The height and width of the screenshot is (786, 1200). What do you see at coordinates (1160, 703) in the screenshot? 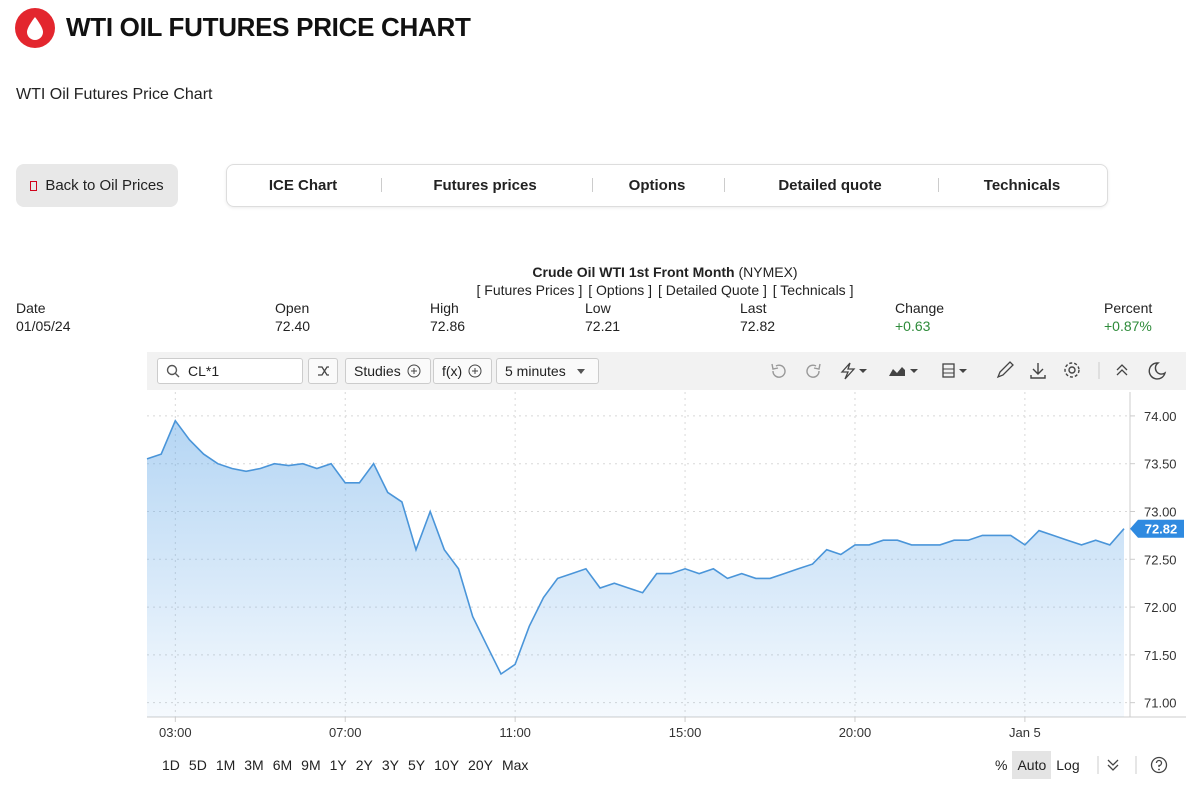
I see `y-tick-label: 71.00` at bounding box center [1160, 703].